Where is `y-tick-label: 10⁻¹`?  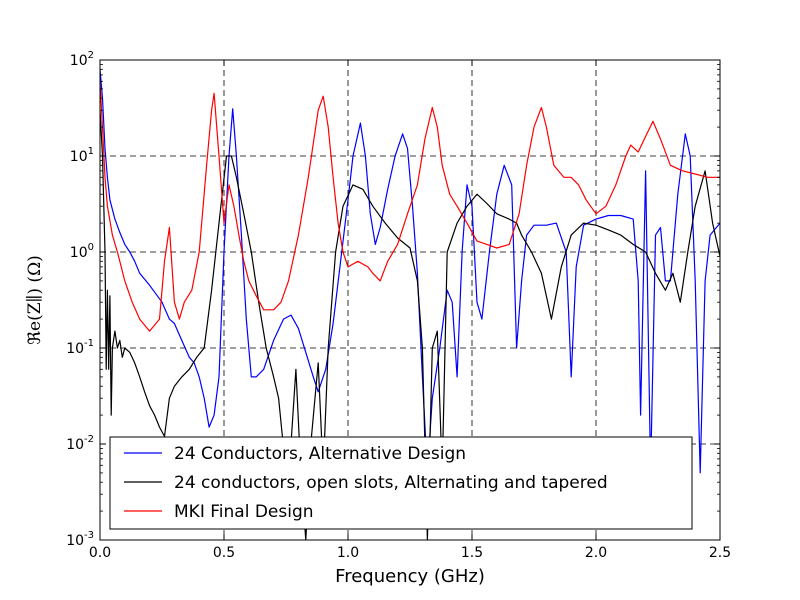
y-tick-label: 10⁻¹ is located at coordinates (80, 347).